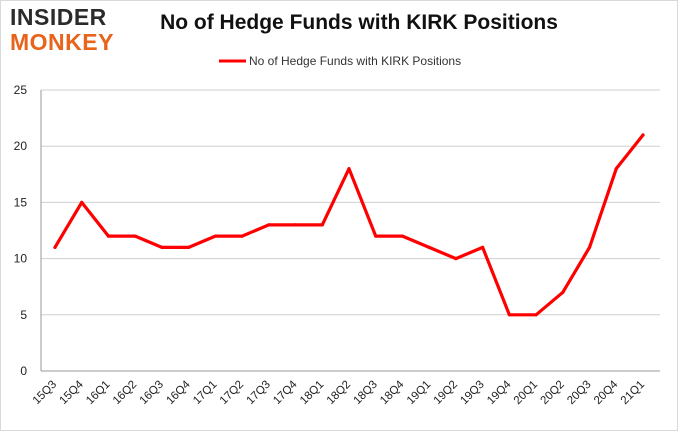  I want to click on legend: No of Hedge Funds with KIRK Positions, so click(340, 61).